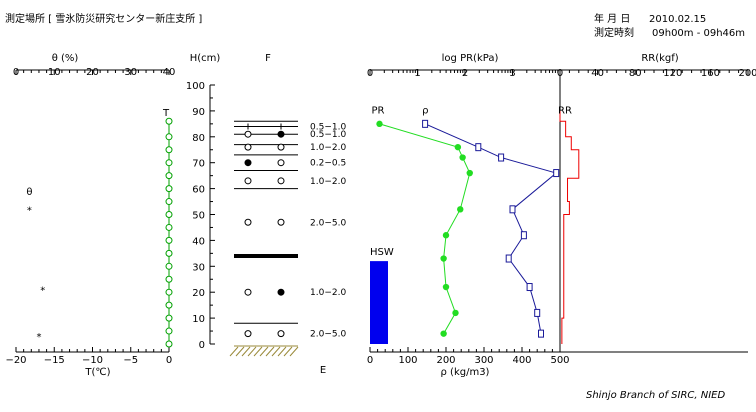 This screenshot has width=756, height=412. What do you see at coordinates (612, 18) in the screenshot?
I see `date-label: 年 月 日` at bounding box center [612, 18].